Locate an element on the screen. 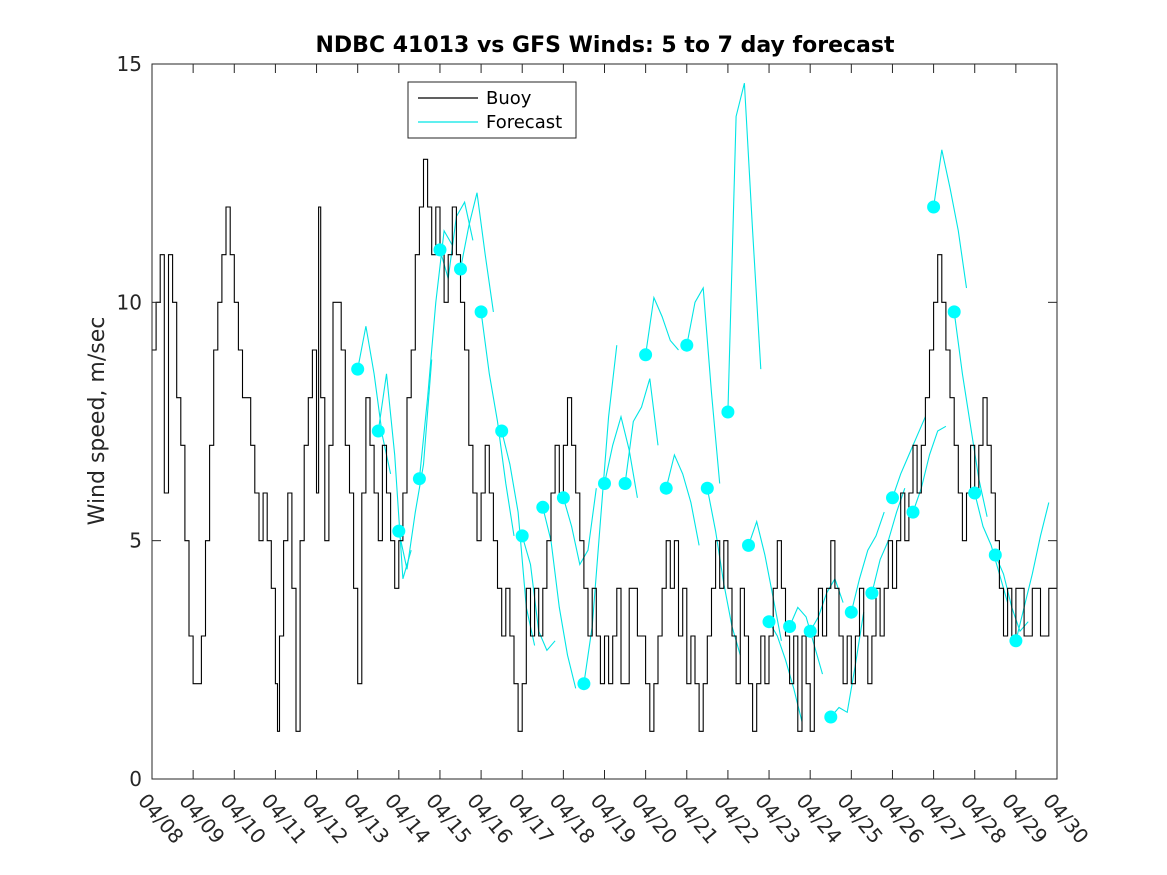 The image size is (1167, 875). x-tick-label-4: 04/12 is located at coordinates (325, 819).